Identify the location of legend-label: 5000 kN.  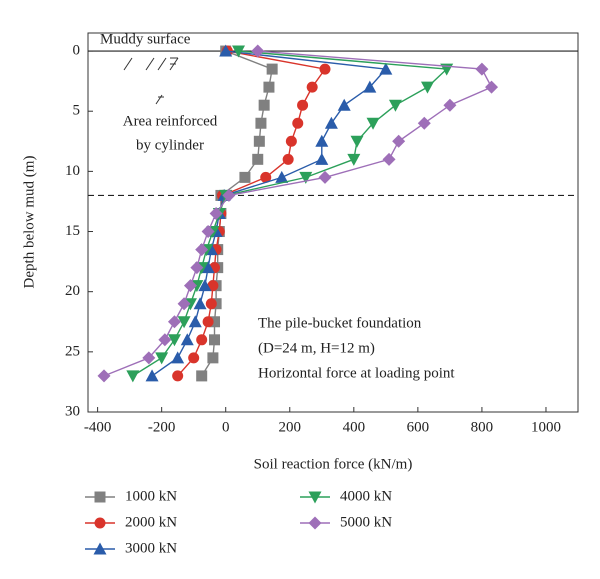
(366, 522).